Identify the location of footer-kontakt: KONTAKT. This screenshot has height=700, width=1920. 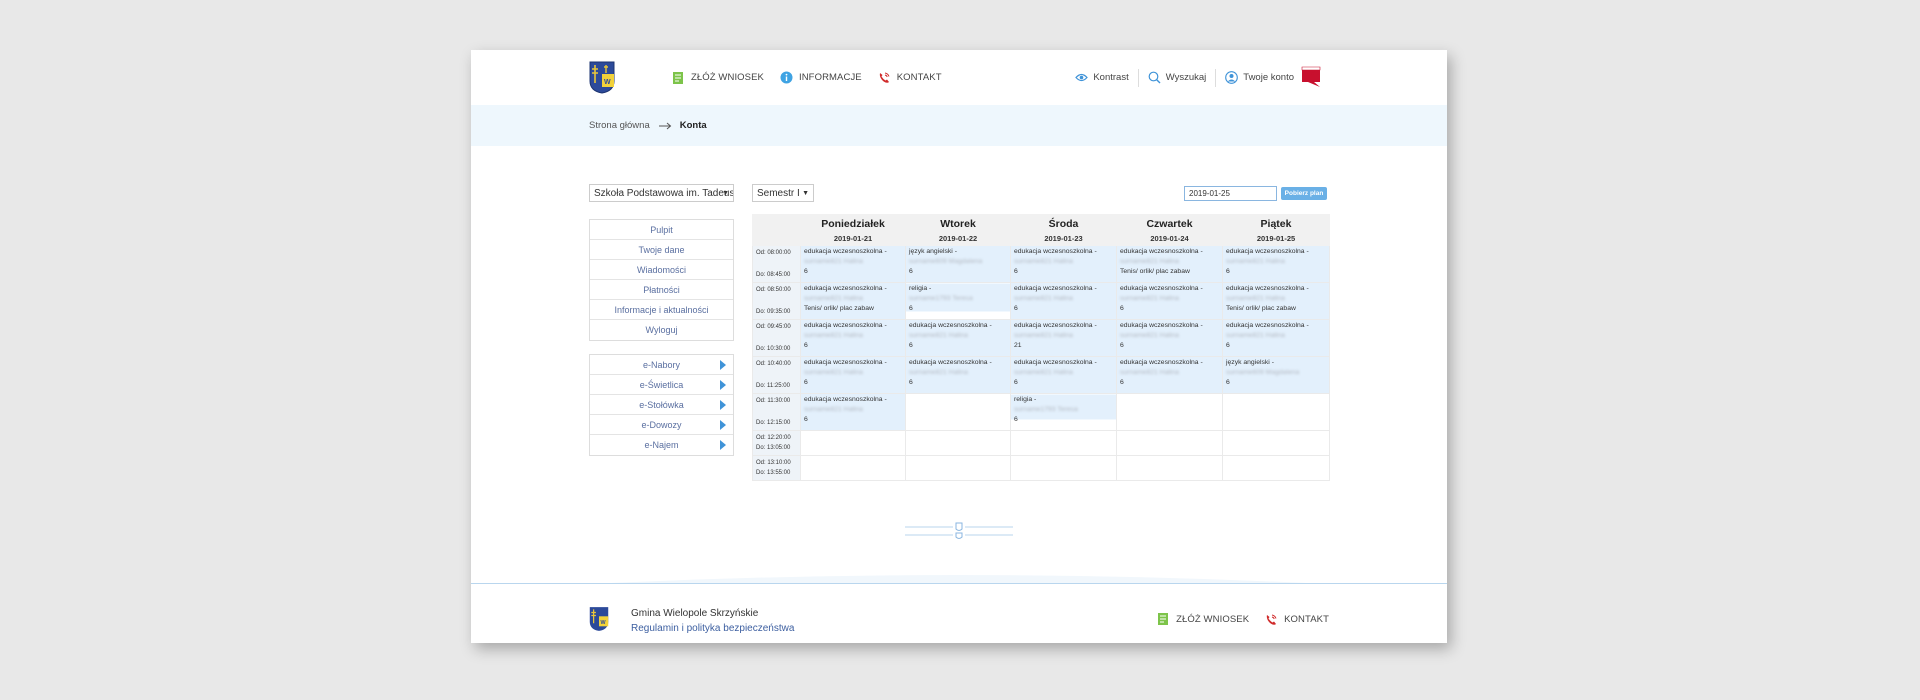
(1297, 619).